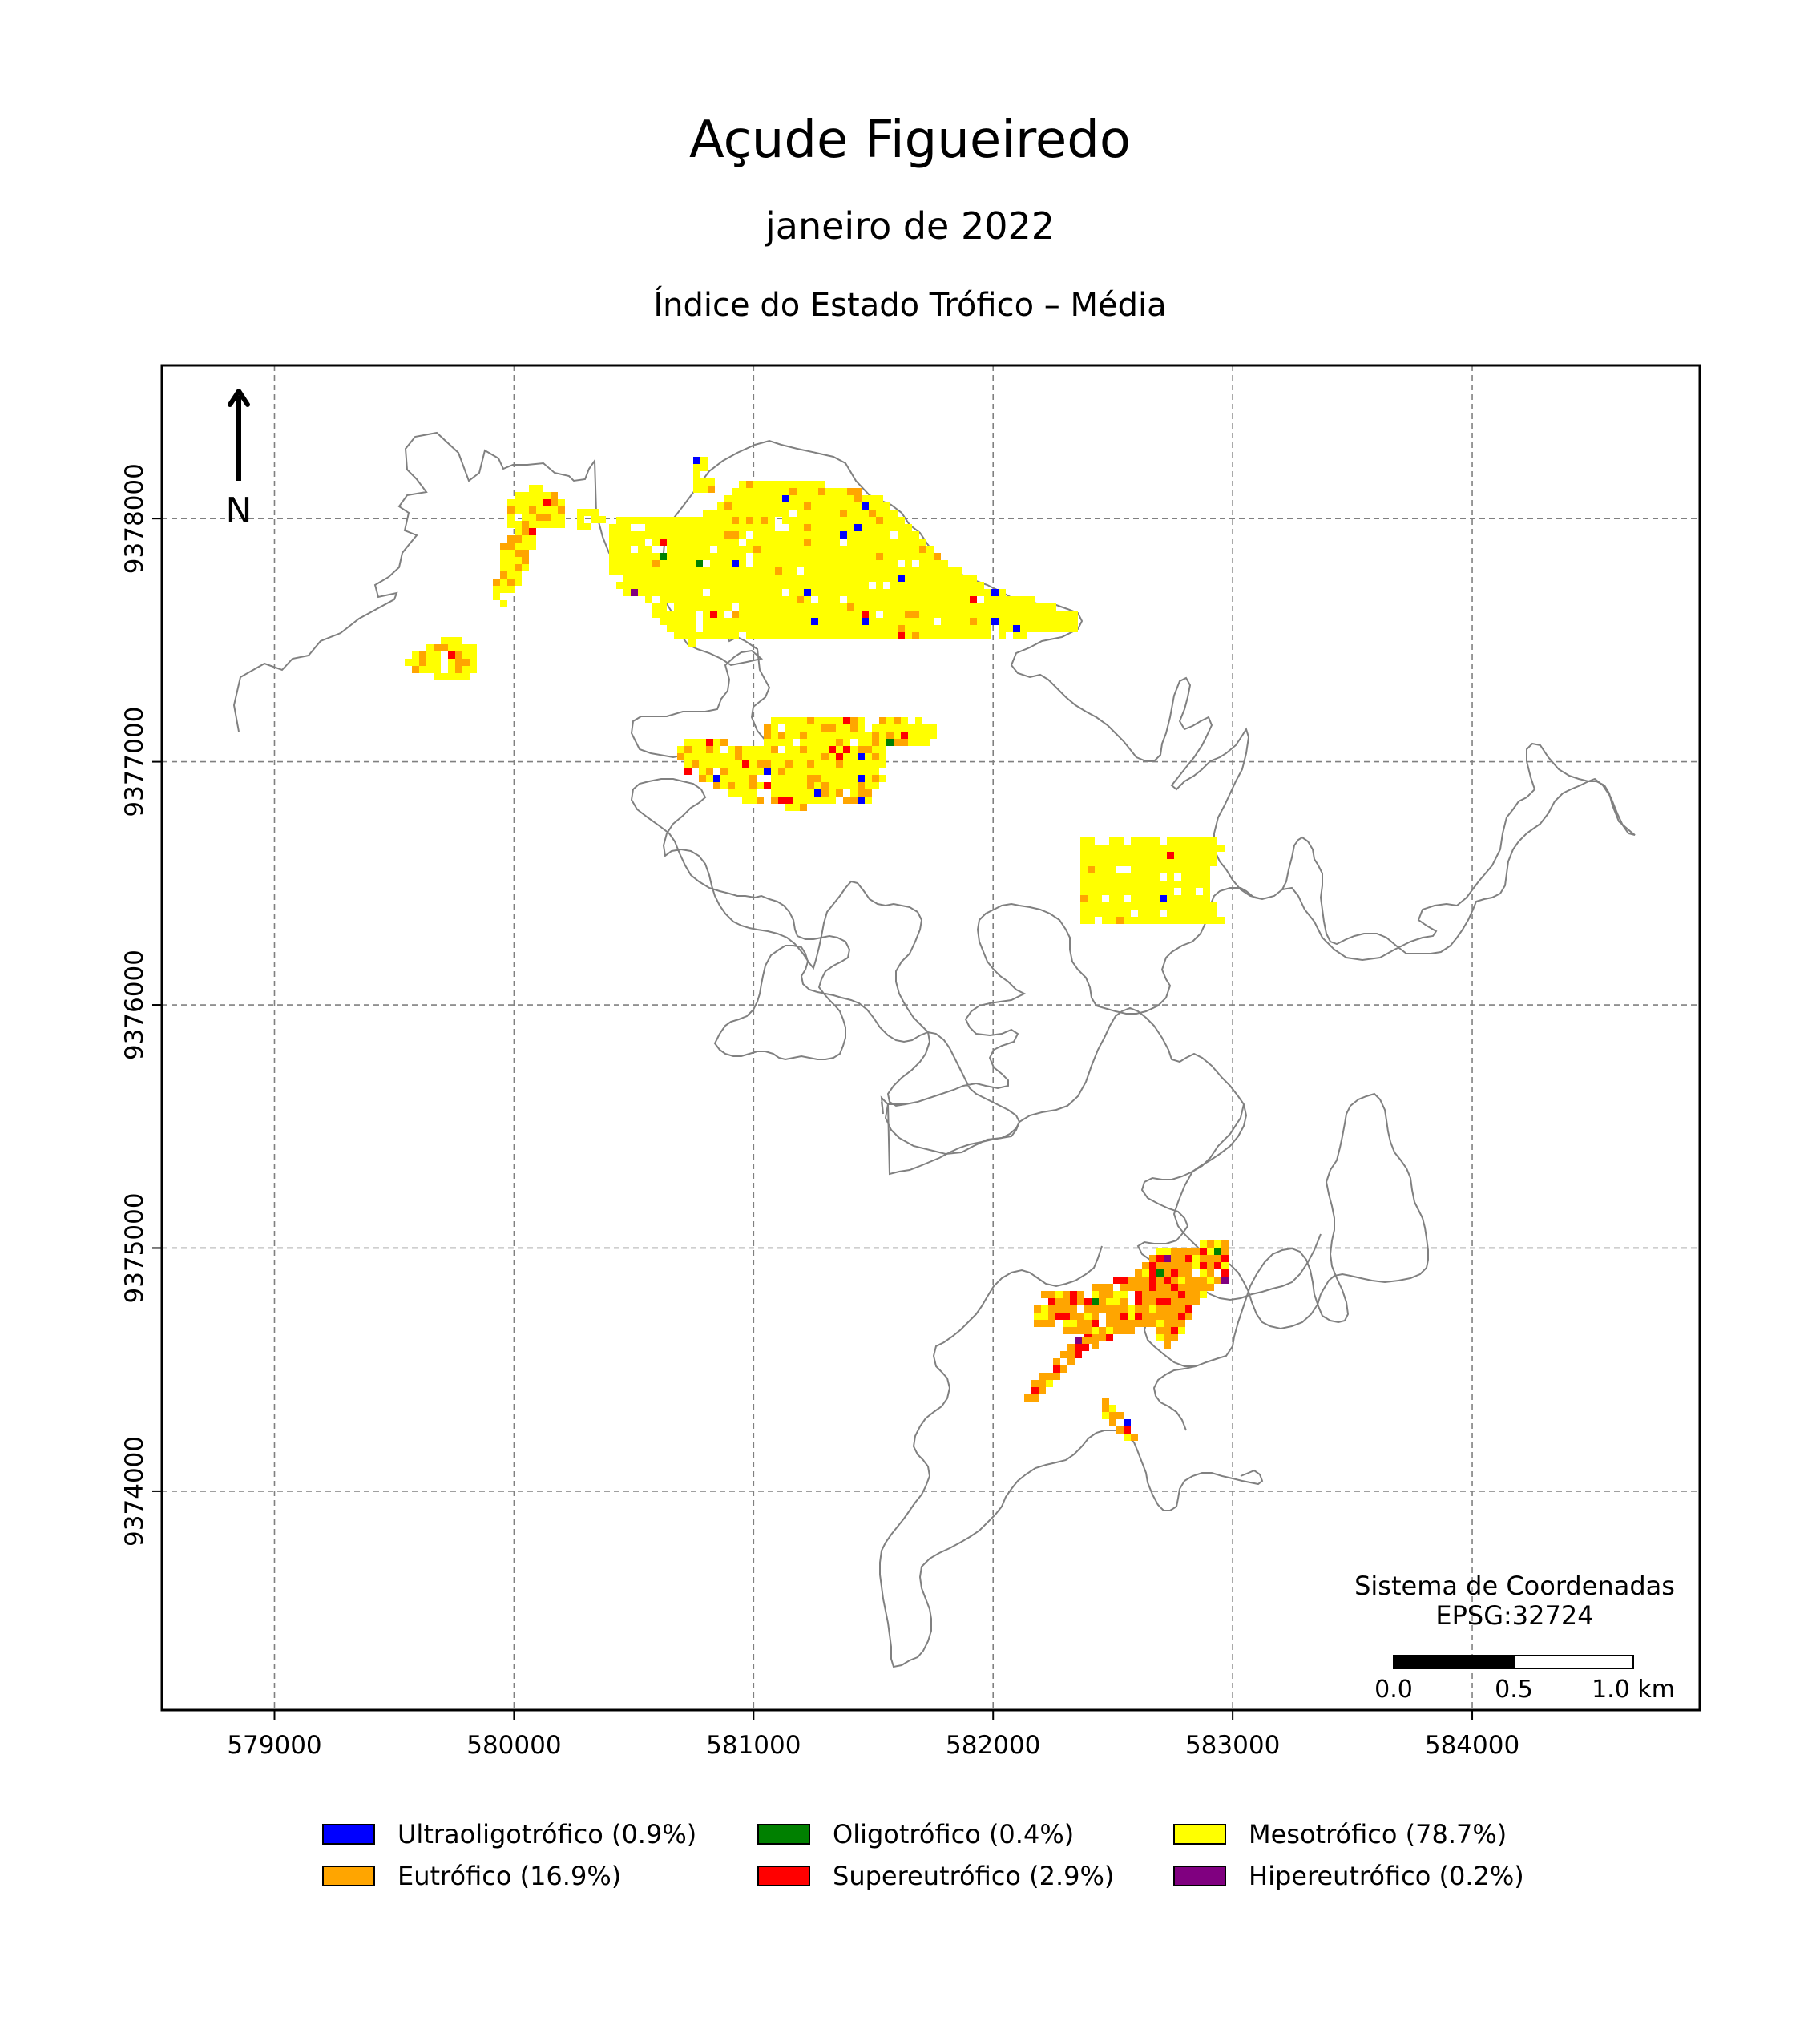 This screenshot has width=1820, height=2025. What do you see at coordinates (910, 226) in the screenshot?
I see `map-subtitle: janeiro de 2022` at bounding box center [910, 226].